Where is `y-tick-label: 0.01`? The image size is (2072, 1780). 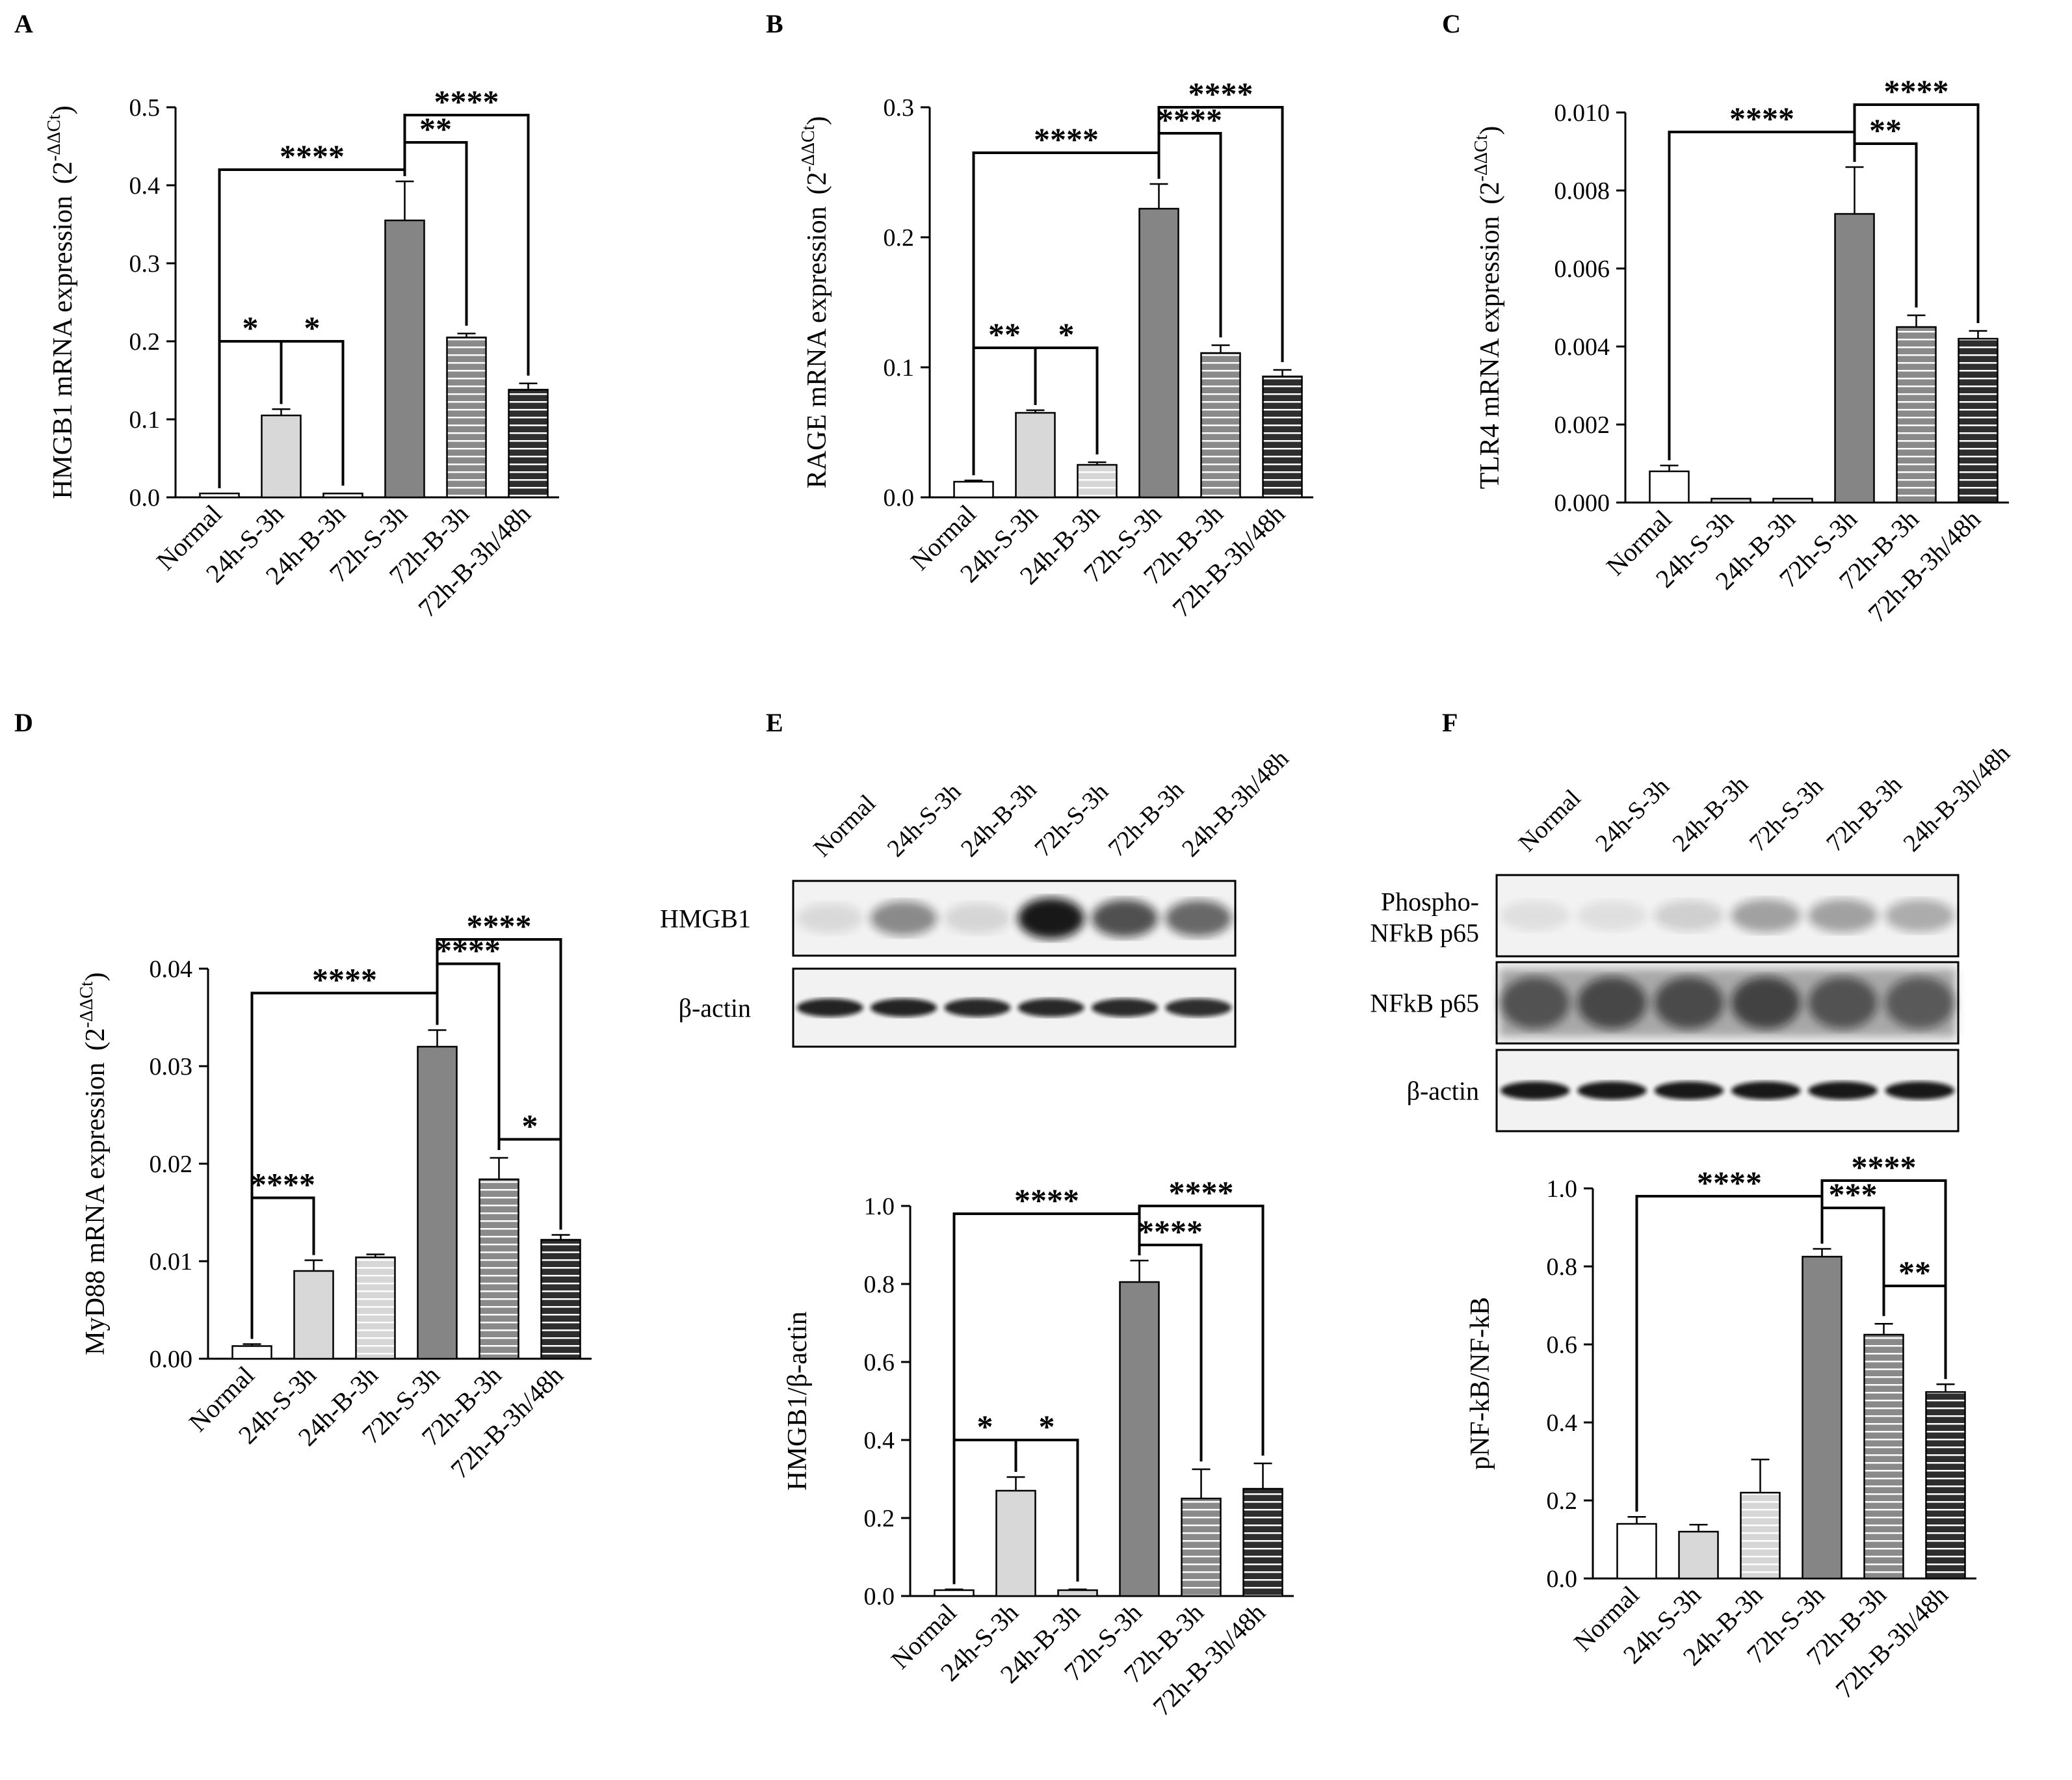
y-tick-label: 0.01 is located at coordinates (171, 1262).